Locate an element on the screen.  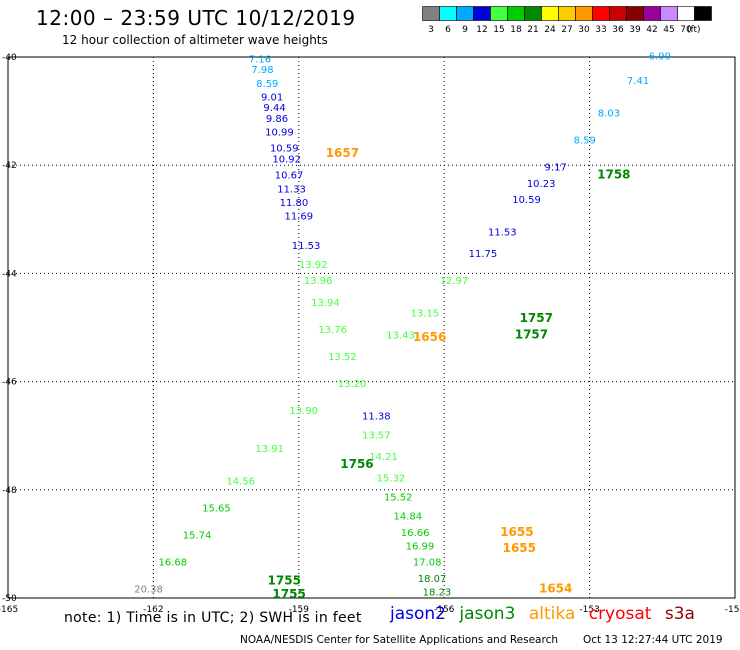
swh-label-jason3: 17.08 is located at coordinates (427, 563).